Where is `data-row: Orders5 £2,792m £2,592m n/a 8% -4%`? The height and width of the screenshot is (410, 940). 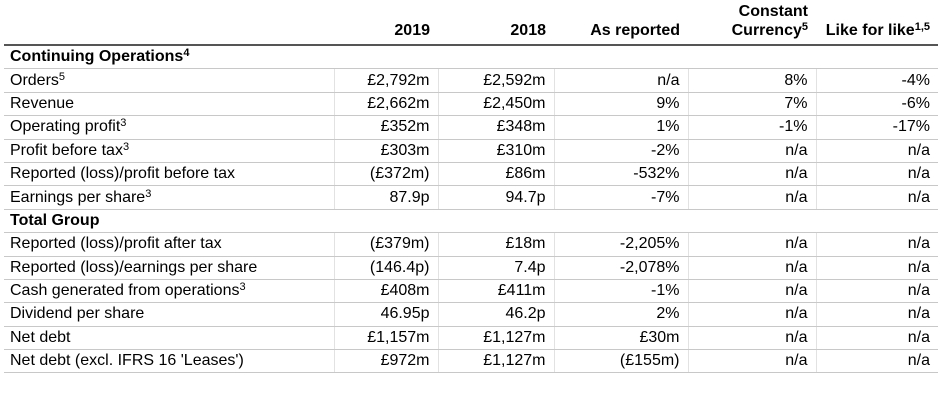 data-row: Orders5 £2,792m £2,592m n/a 8% -4% is located at coordinates (471, 80).